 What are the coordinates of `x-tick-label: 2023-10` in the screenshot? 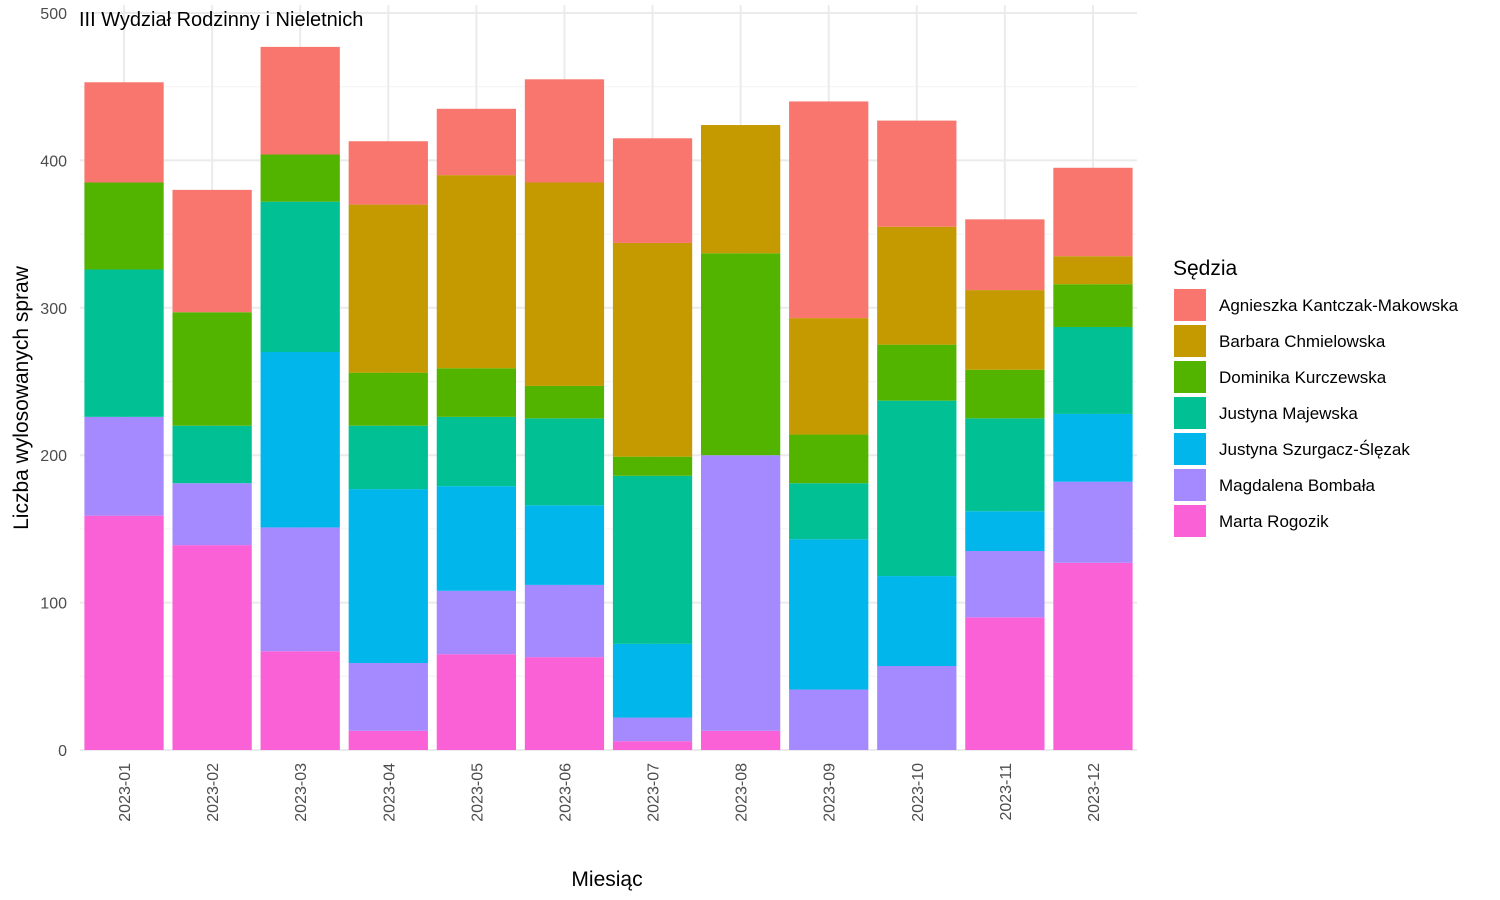 It's located at (918, 792).